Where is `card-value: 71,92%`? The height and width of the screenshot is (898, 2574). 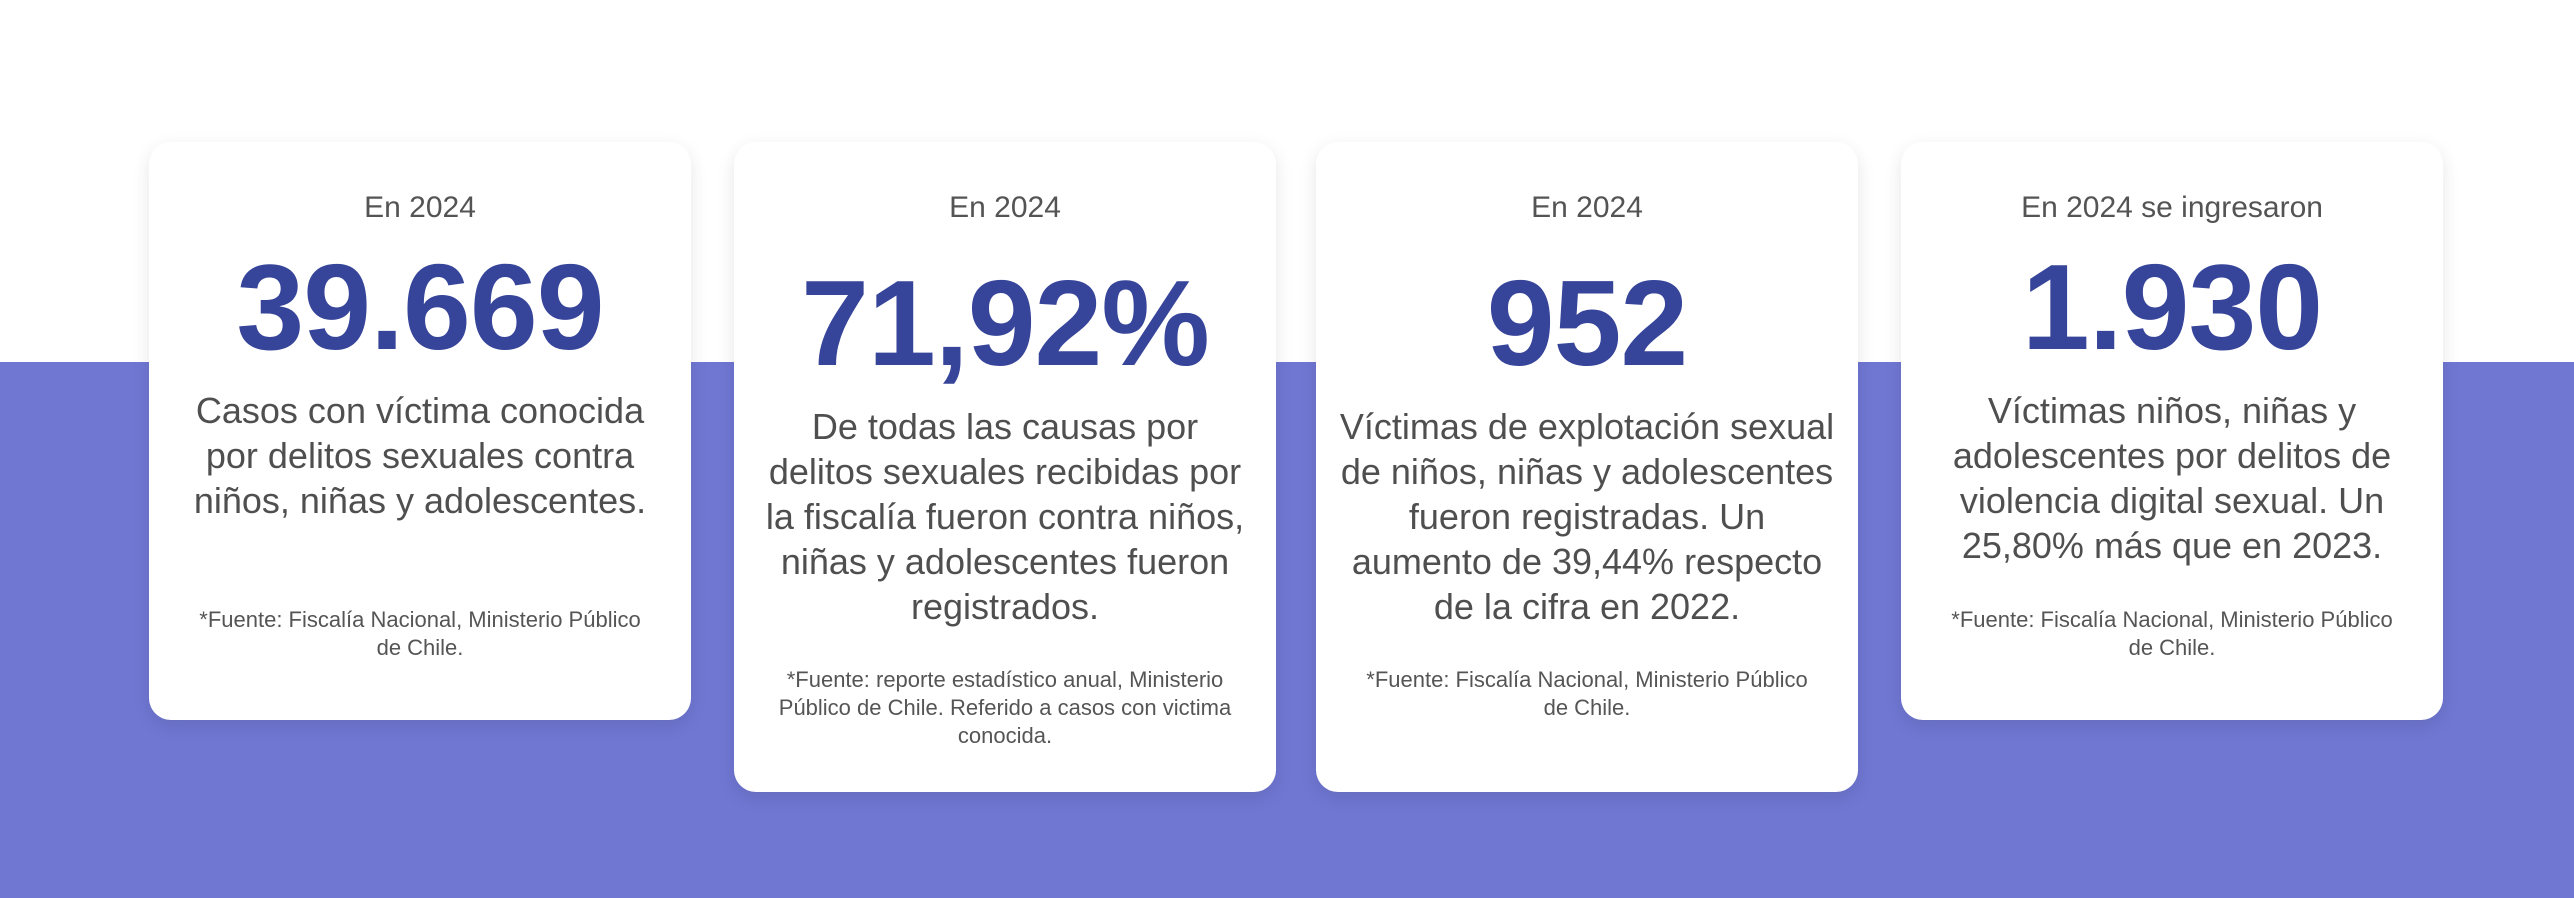
card-value: 71,92% is located at coordinates (1005, 323).